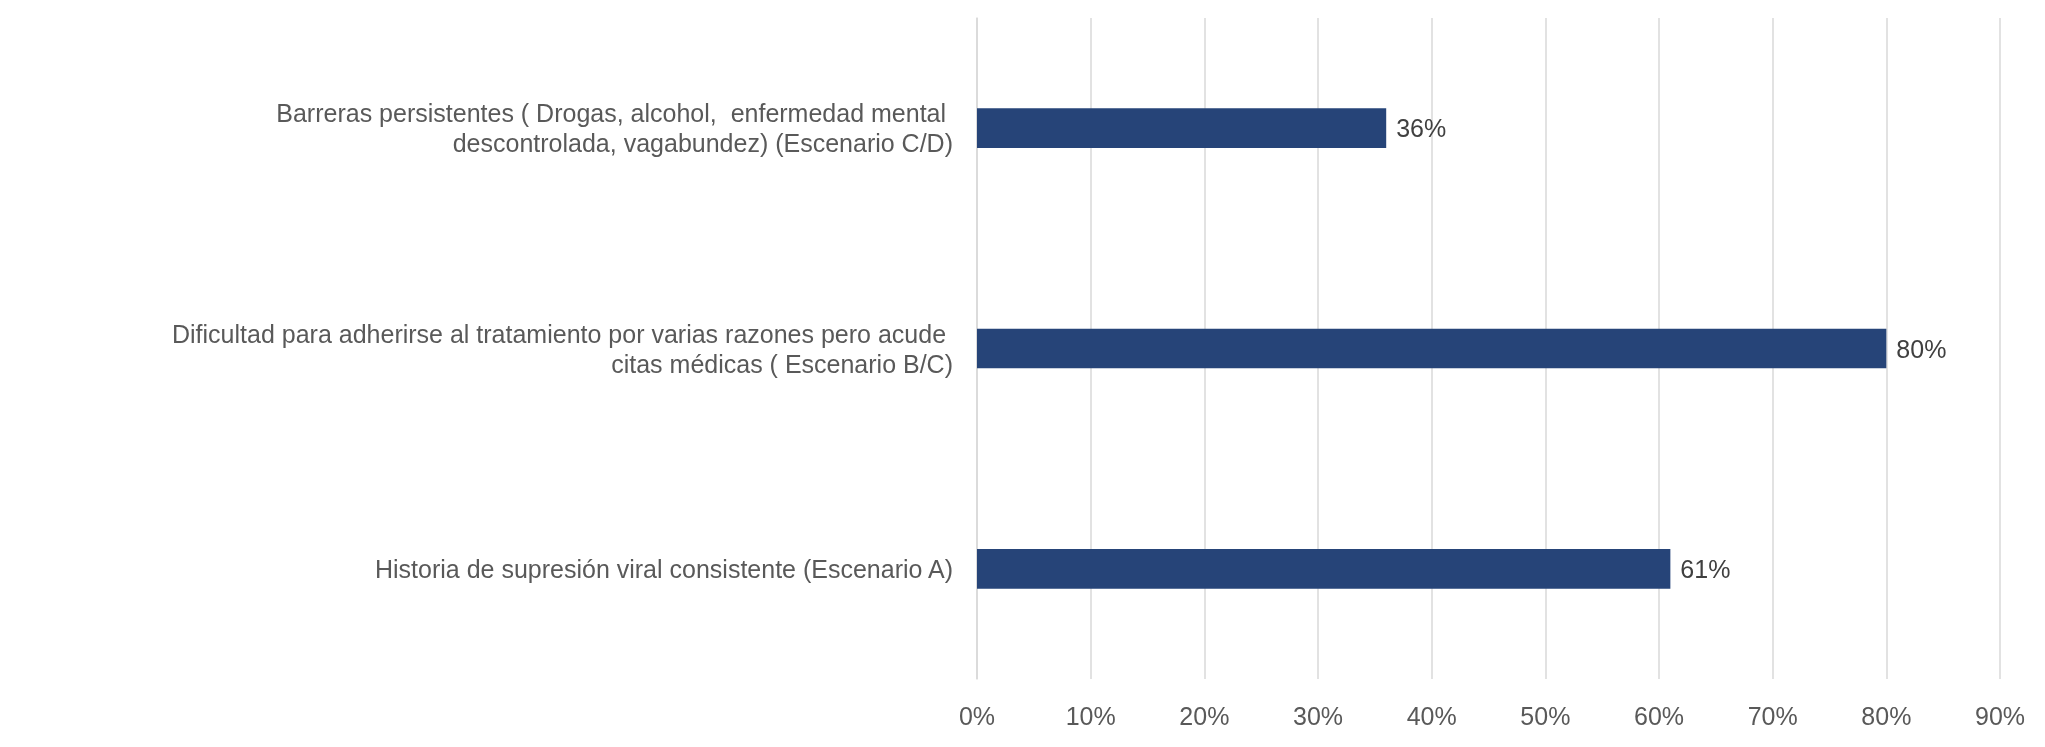 The height and width of the screenshot is (747, 2045). I want to click on x-tick-label: 0%, so click(977, 715).